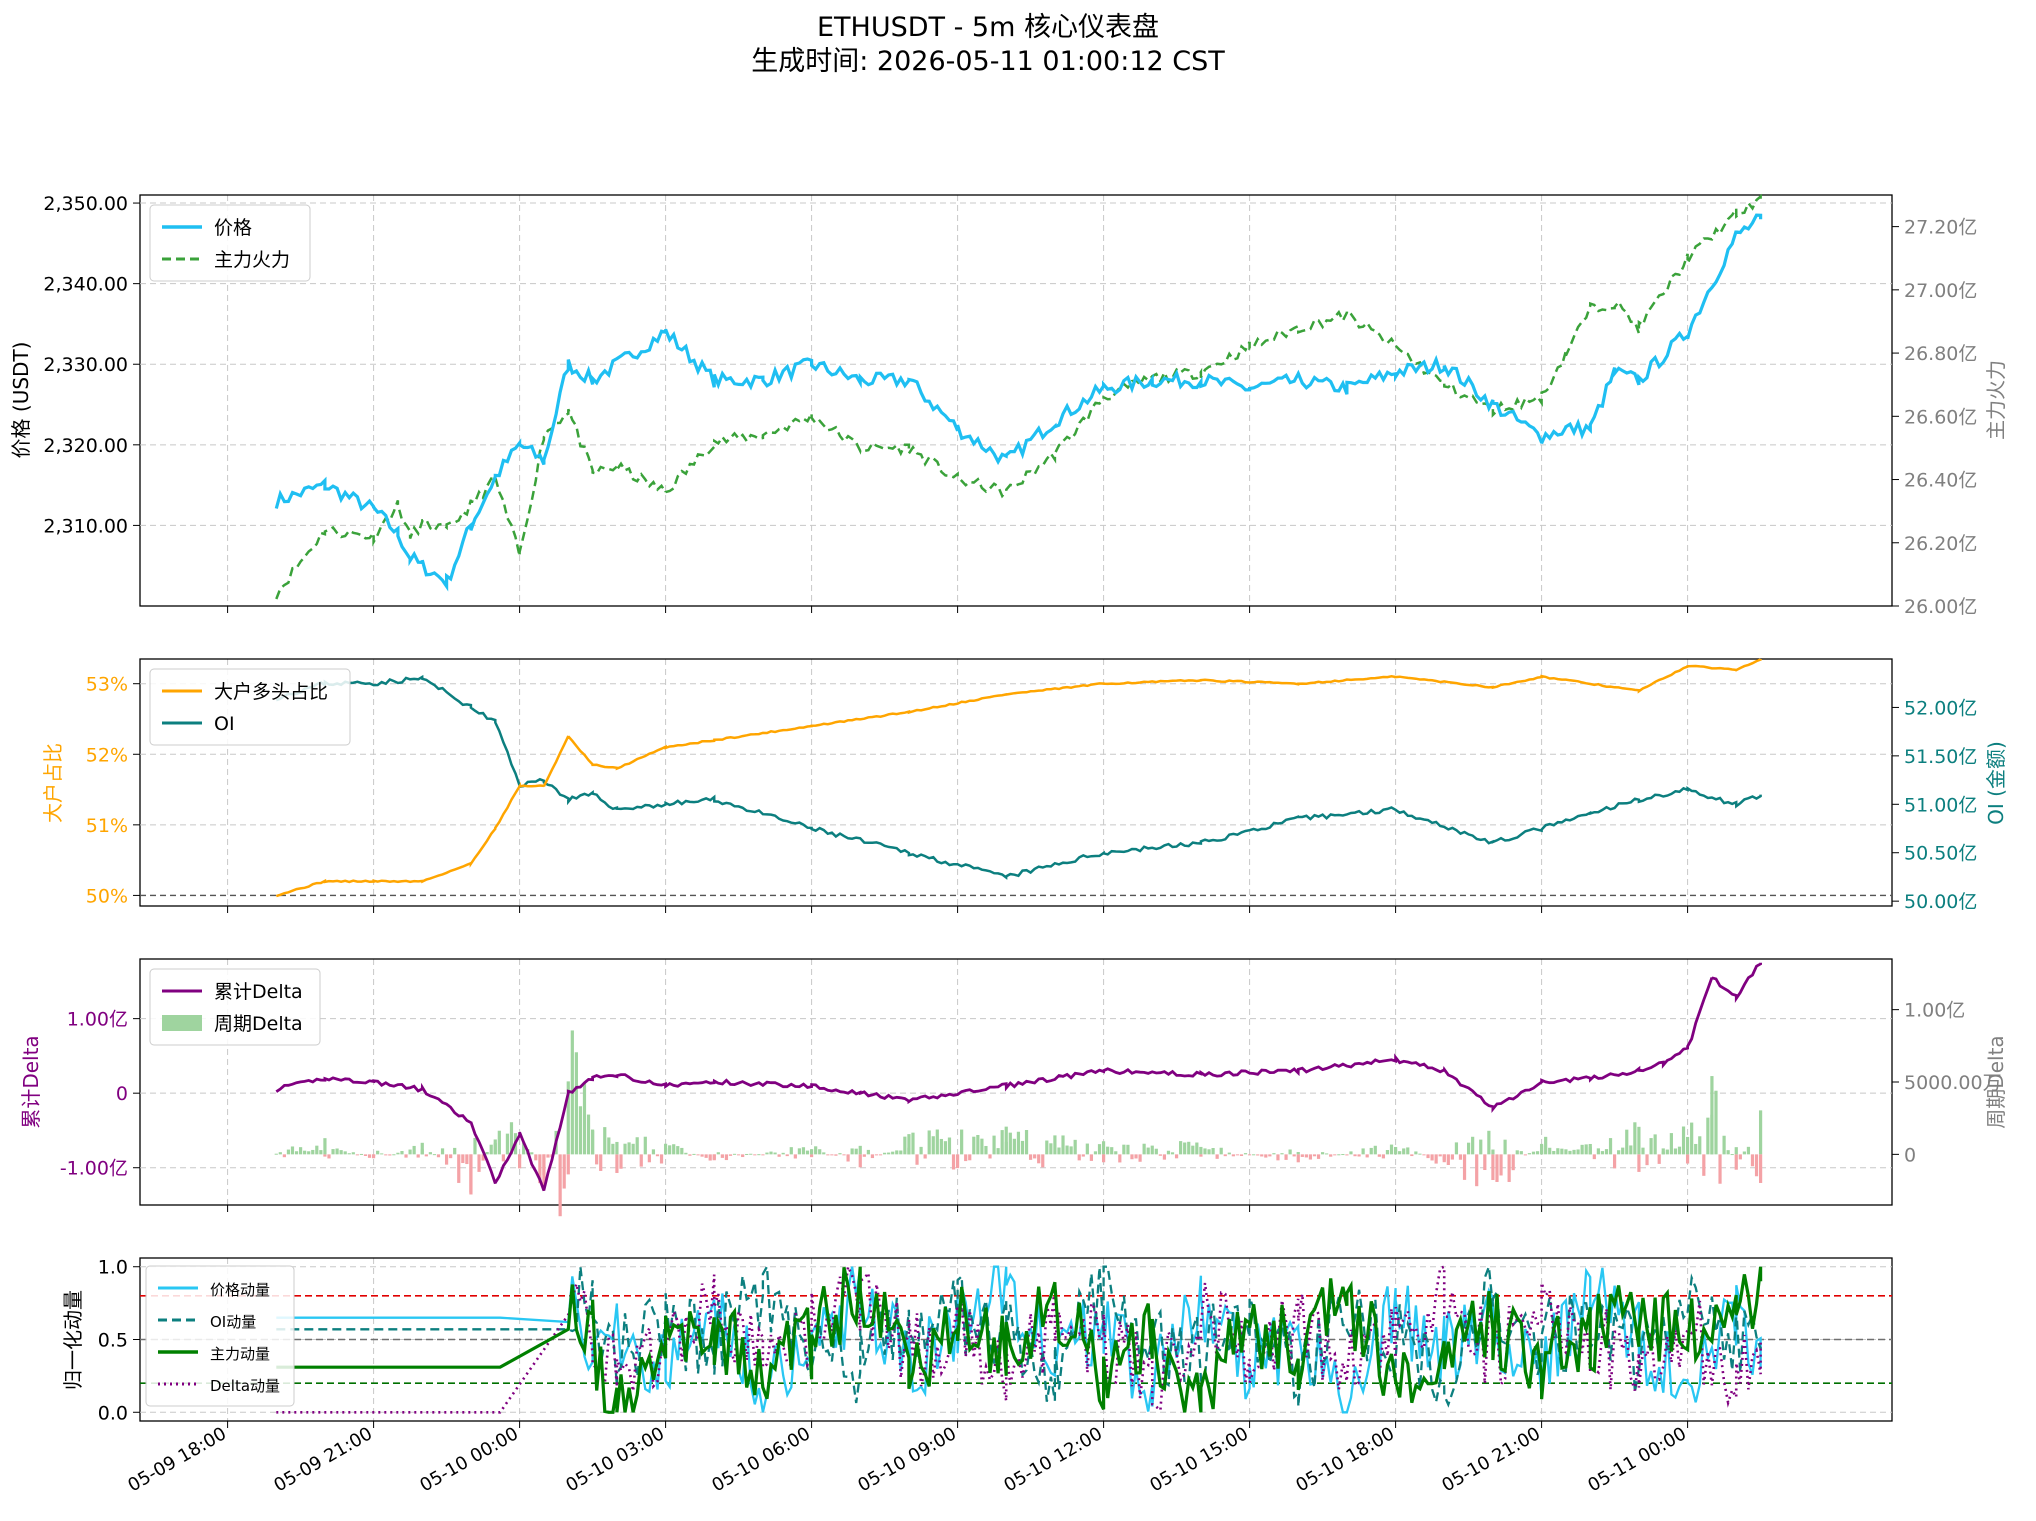  Describe the element at coordinates (1018, 777) in the screenshot. I see `series-oi` at that location.